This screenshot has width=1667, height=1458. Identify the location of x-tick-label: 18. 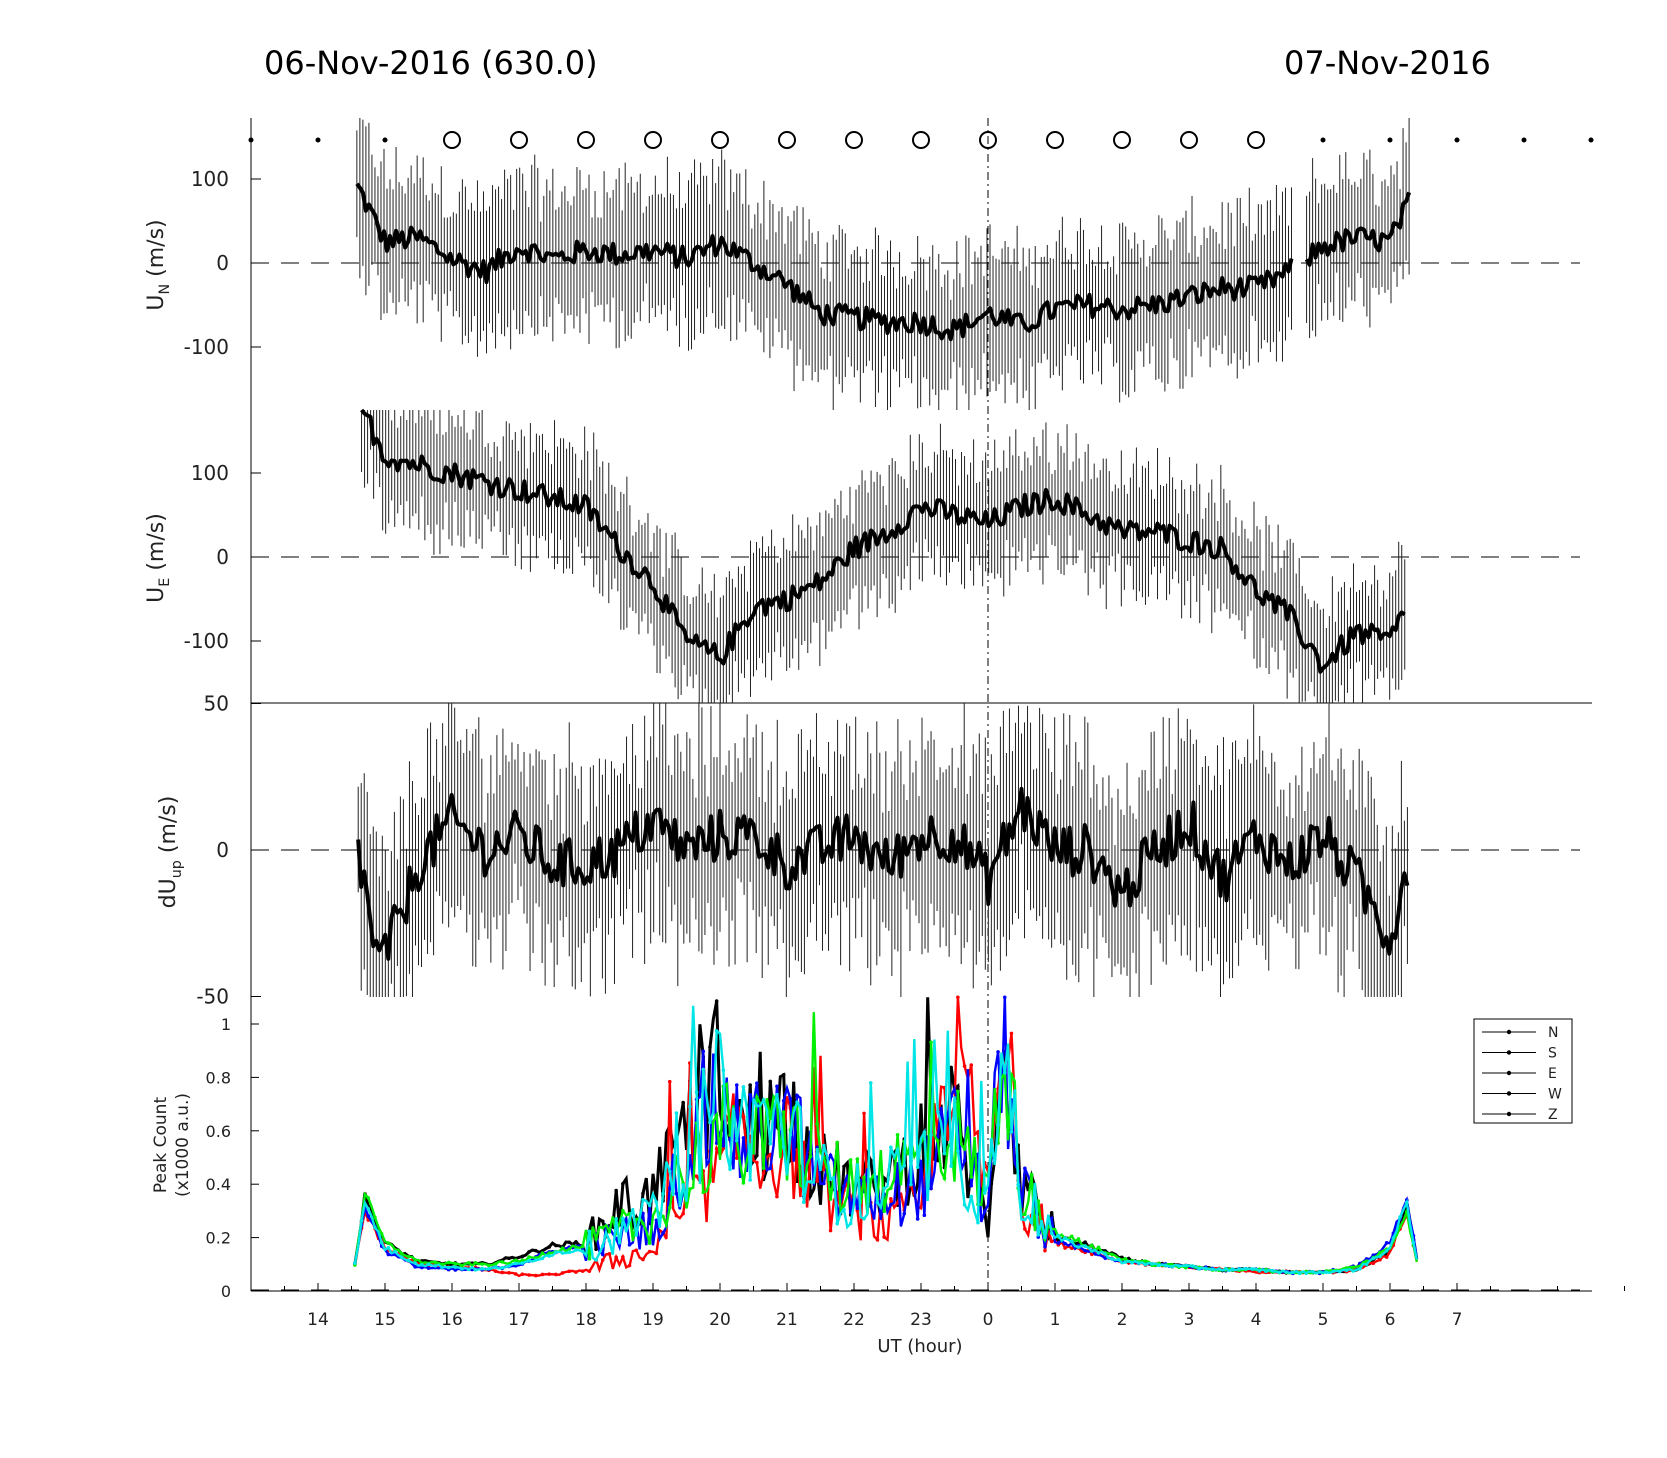
(586, 1320).